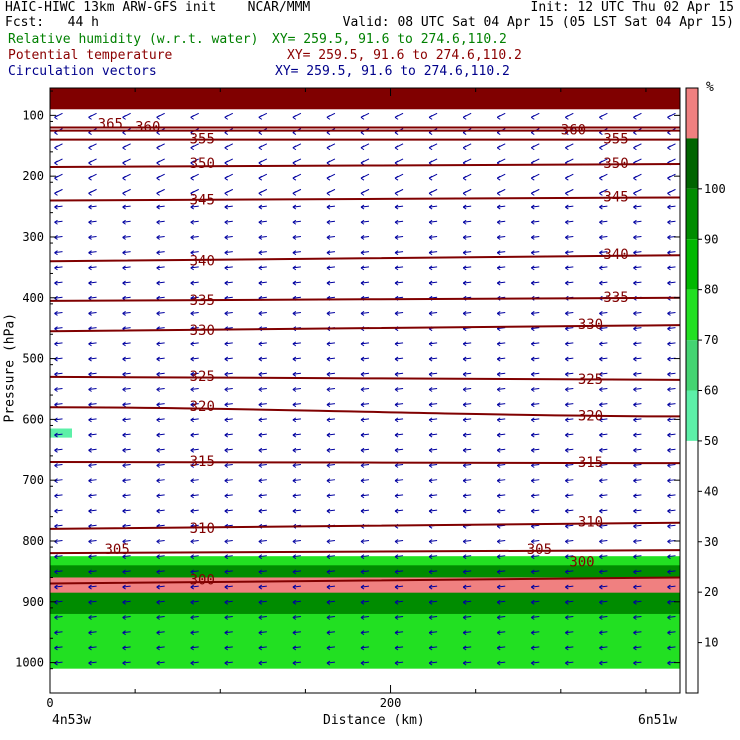  I want to click on theta-label: 325, so click(590, 380).